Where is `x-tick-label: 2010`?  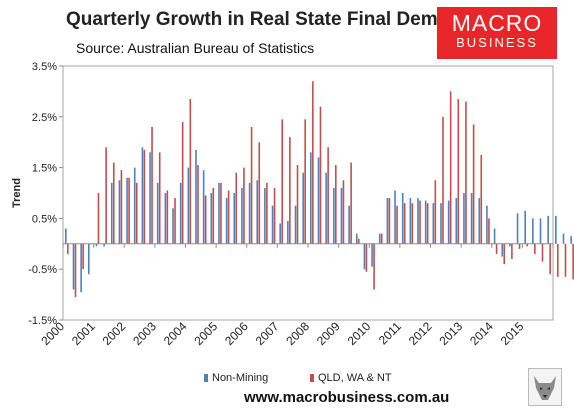
x-tick-label: 2010 is located at coordinates (359, 333).